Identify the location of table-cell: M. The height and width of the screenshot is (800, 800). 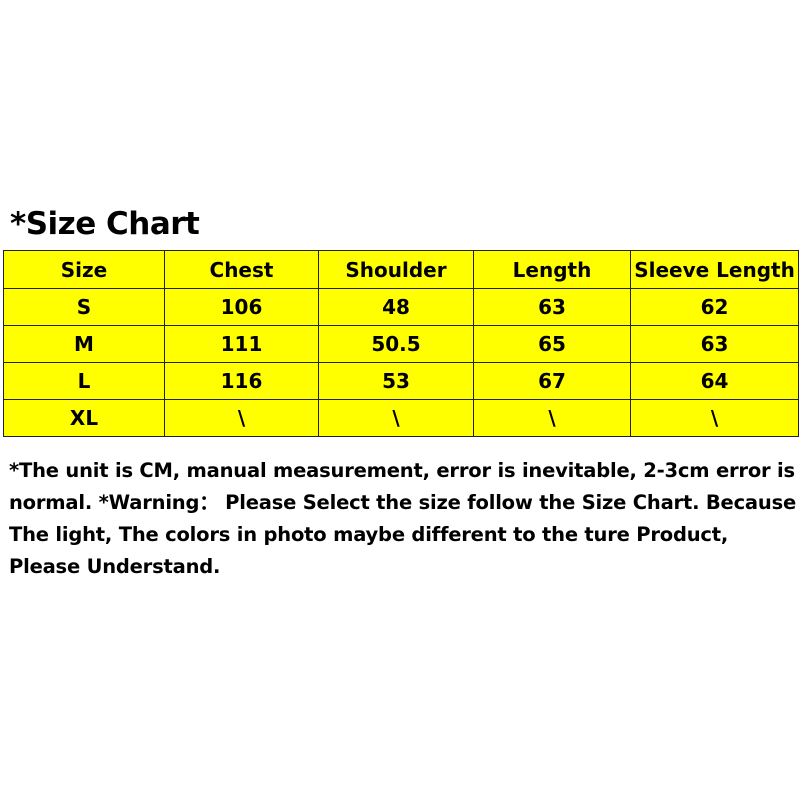
(84, 344).